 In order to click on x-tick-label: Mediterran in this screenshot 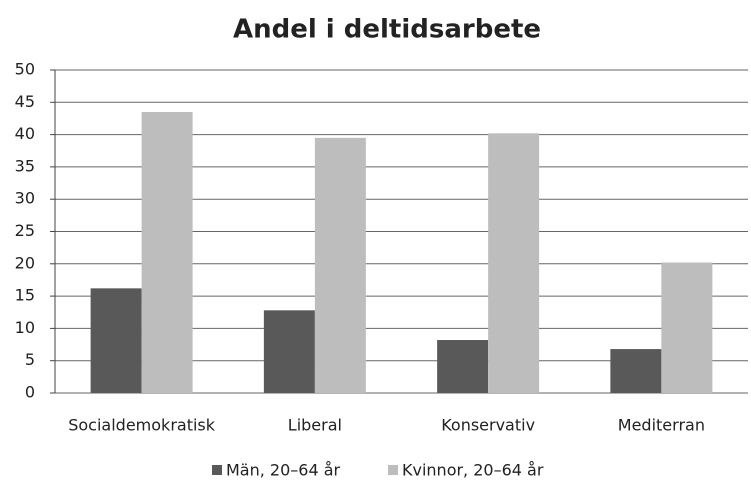, I will do `click(661, 425)`.